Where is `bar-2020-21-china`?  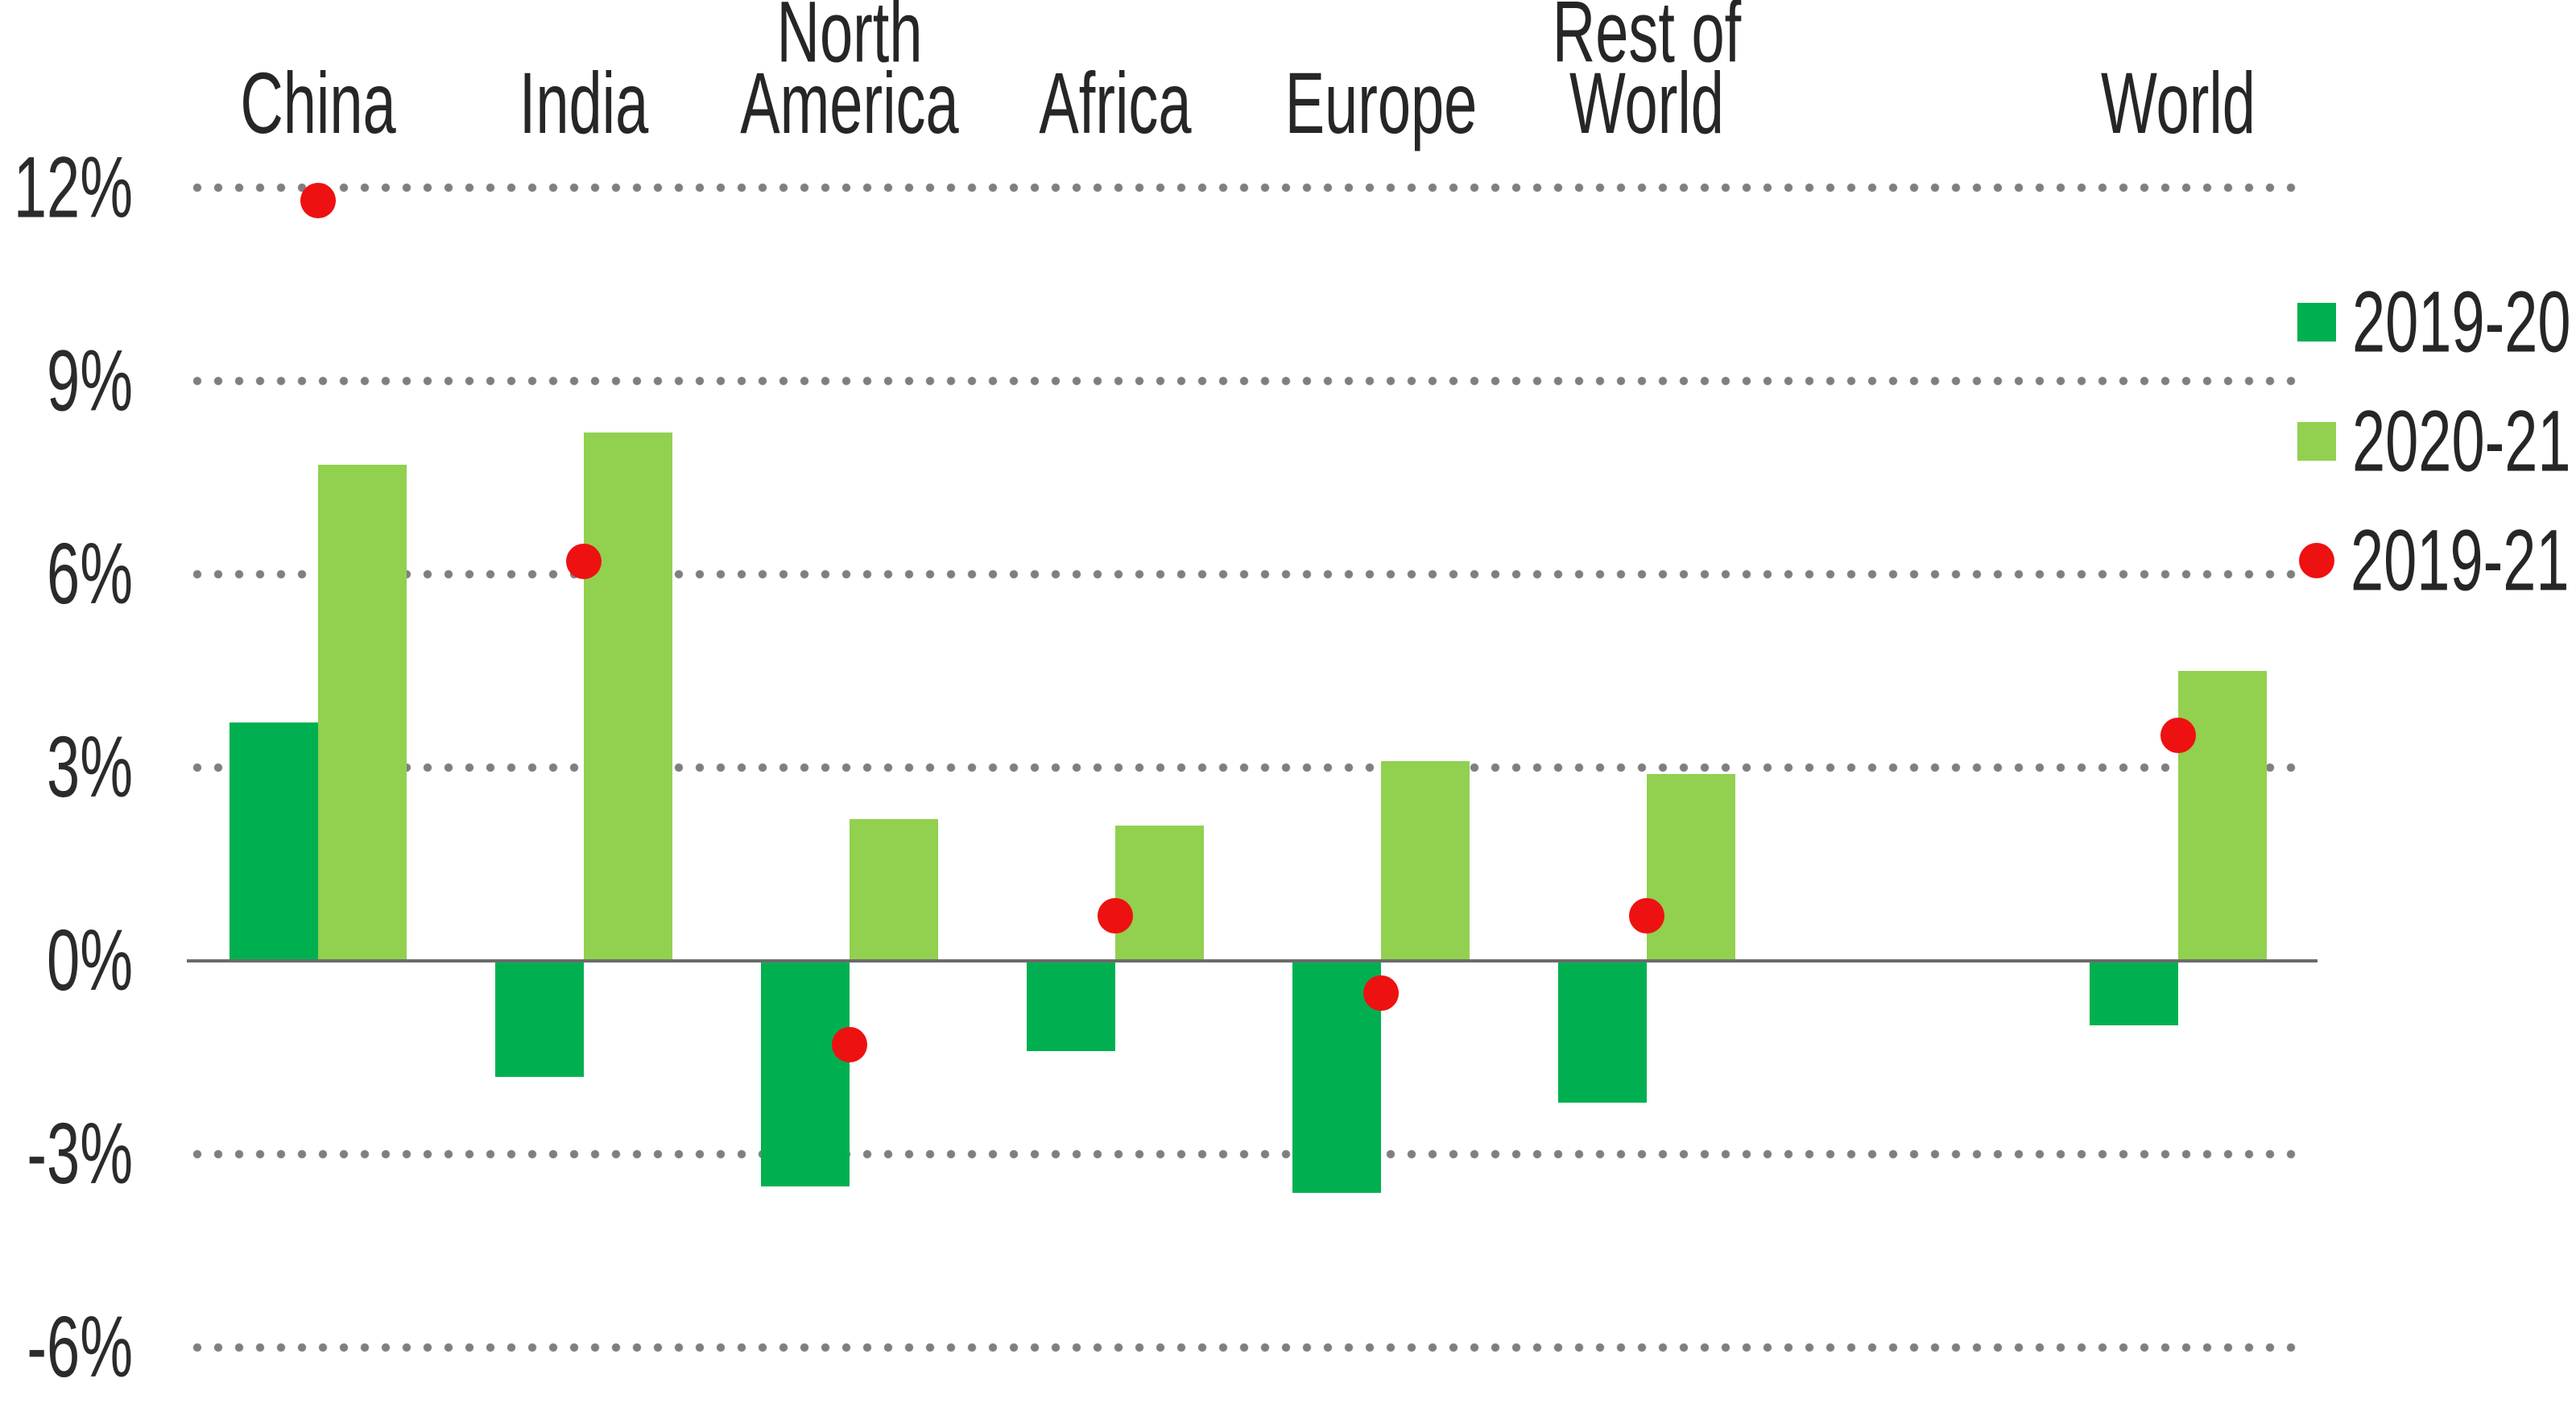 bar-2020-21-china is located at coordinates (363, 713).